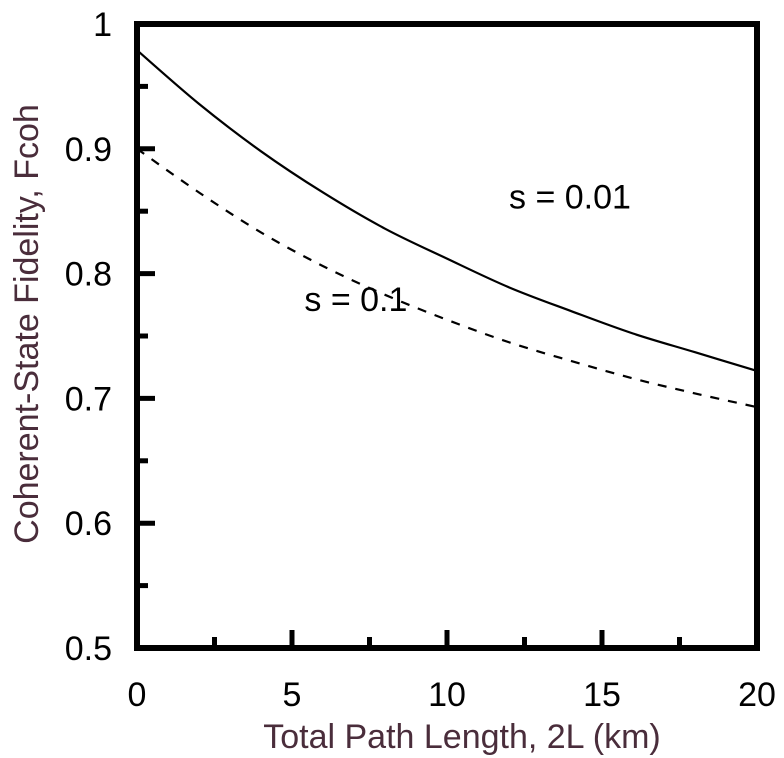 The width and height of the screenshot is (784, 758). I want to click on y-tick-label: 0.9, so click(88, 150).